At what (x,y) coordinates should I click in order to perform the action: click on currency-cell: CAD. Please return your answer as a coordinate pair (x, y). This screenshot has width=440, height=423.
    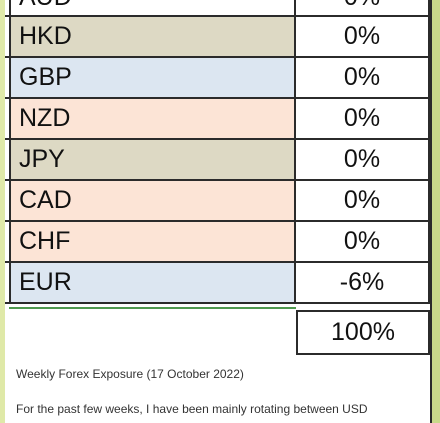
    Looking at the image, I should click on (152, 200).